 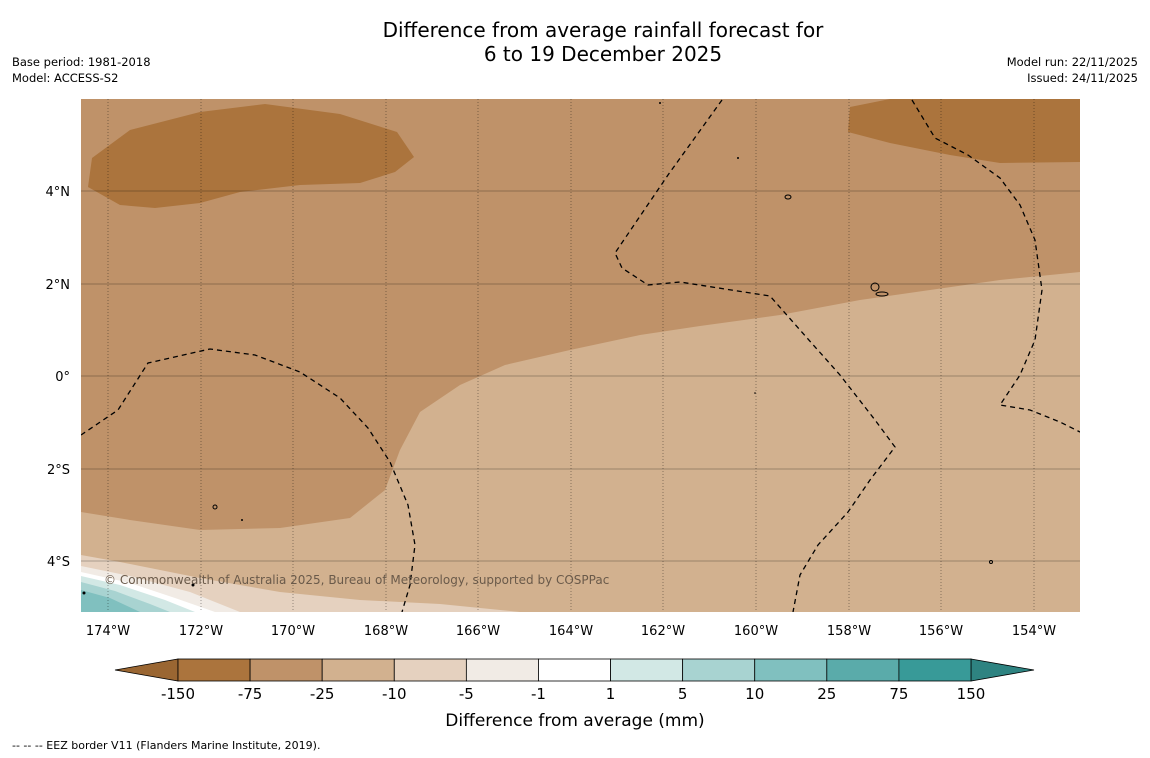 I want to click on colorbar-tick-label: 10, so click(x=754, y=694).